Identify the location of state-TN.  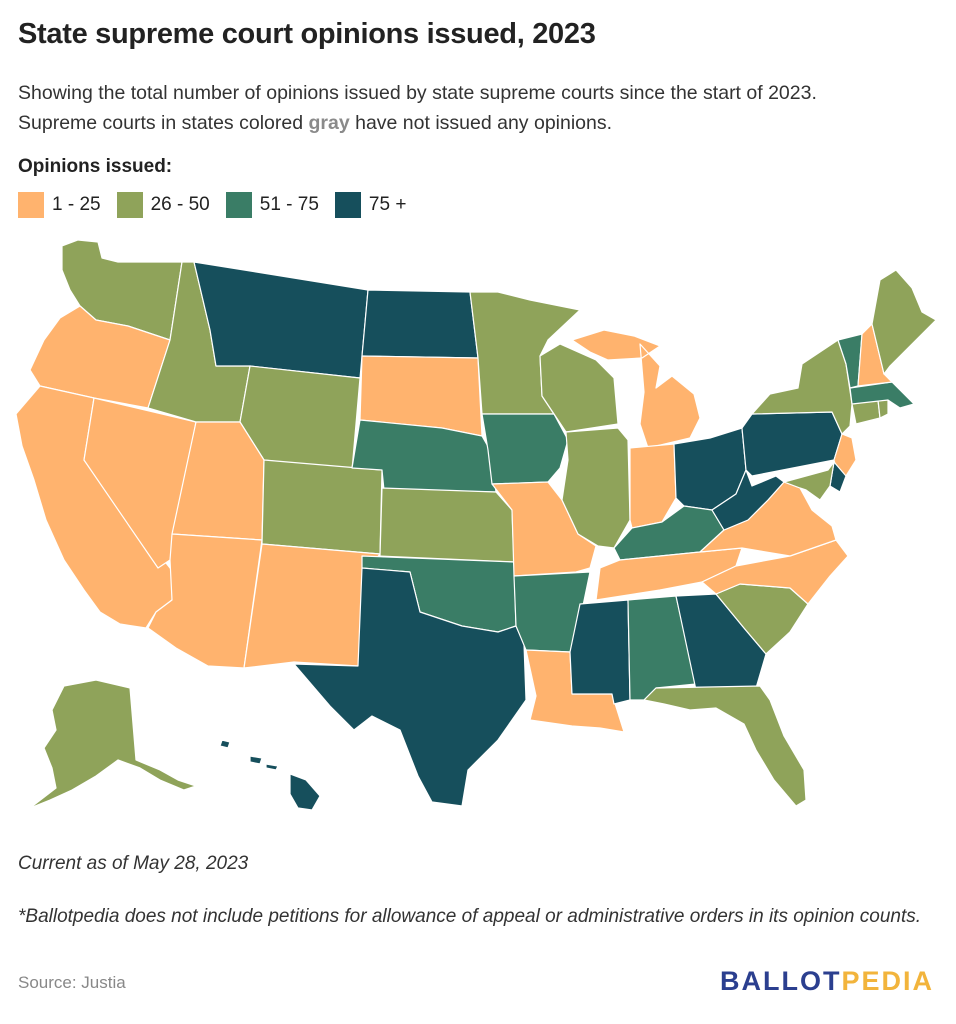
(669, 574).